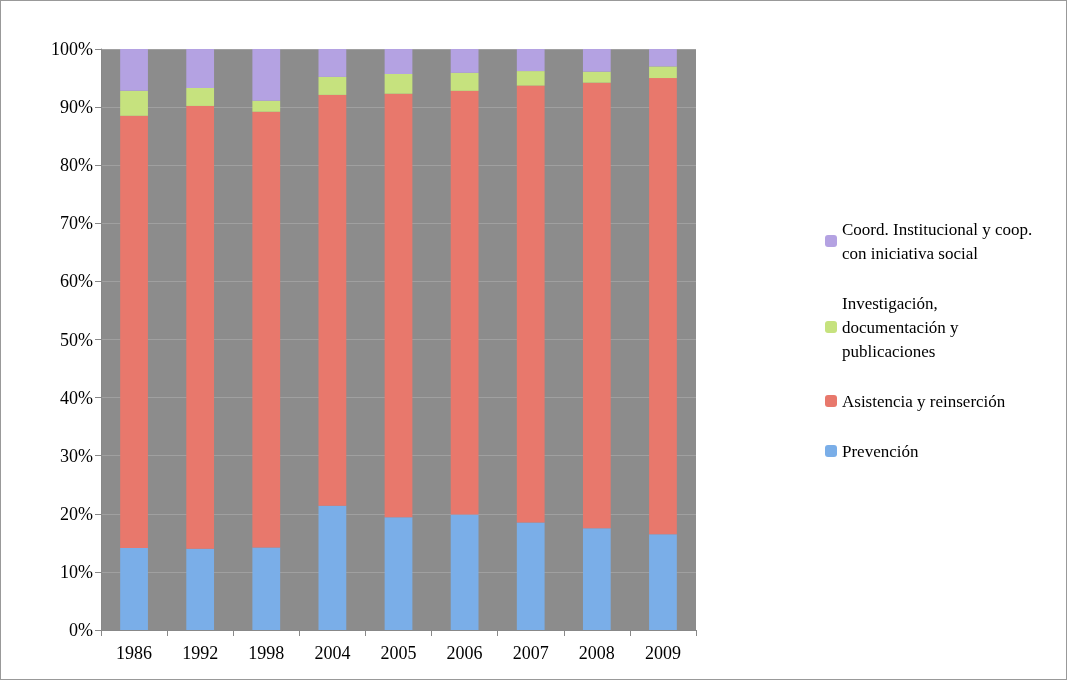 The height and width of the screenshot is (680, 1067). What do you see at coordinates (398, 653) in the screenshot?
I see `x-tick-label: 2005` at bounding box center [398, 653].